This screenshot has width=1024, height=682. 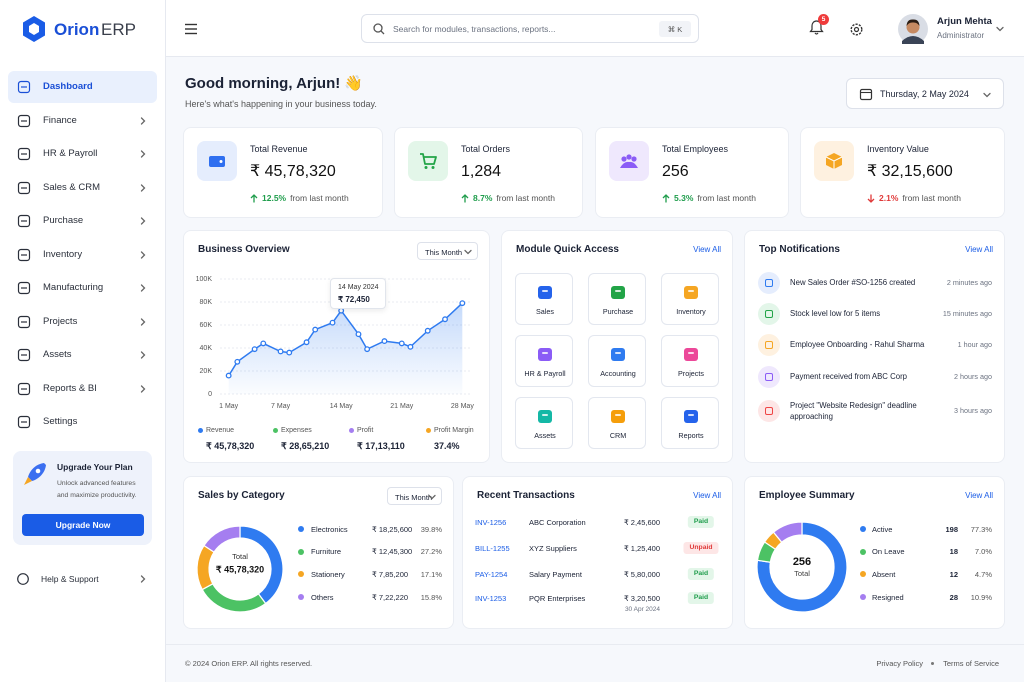 I want to click on legend-label: Stationery, so click(x=328, y=574).